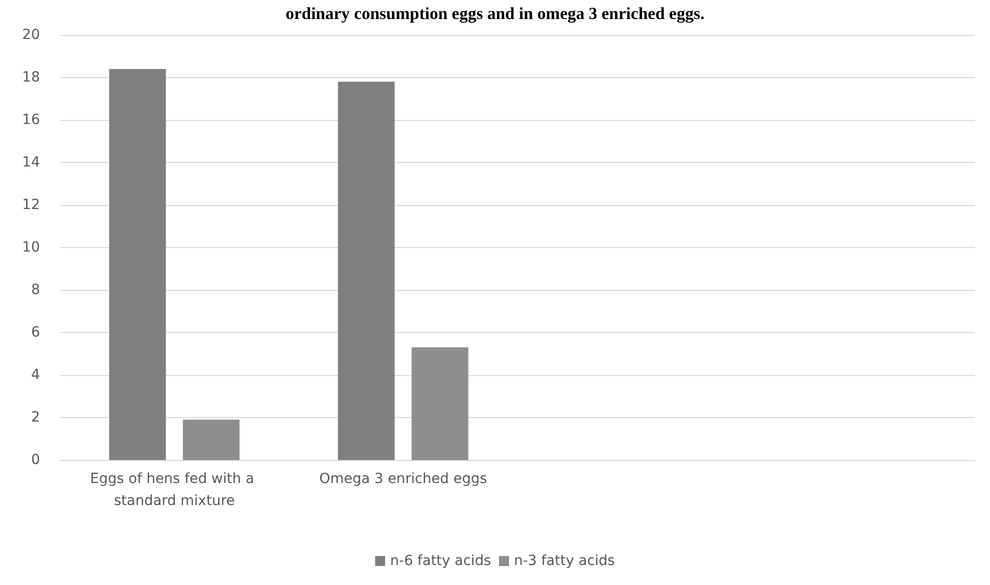 Image resolution: width=990 pixels, height=585 pixels. What do you see at coordinates (35, 460) in the screenshot?
I see `y-tick-label: 0` at bounding box center [35, 460].